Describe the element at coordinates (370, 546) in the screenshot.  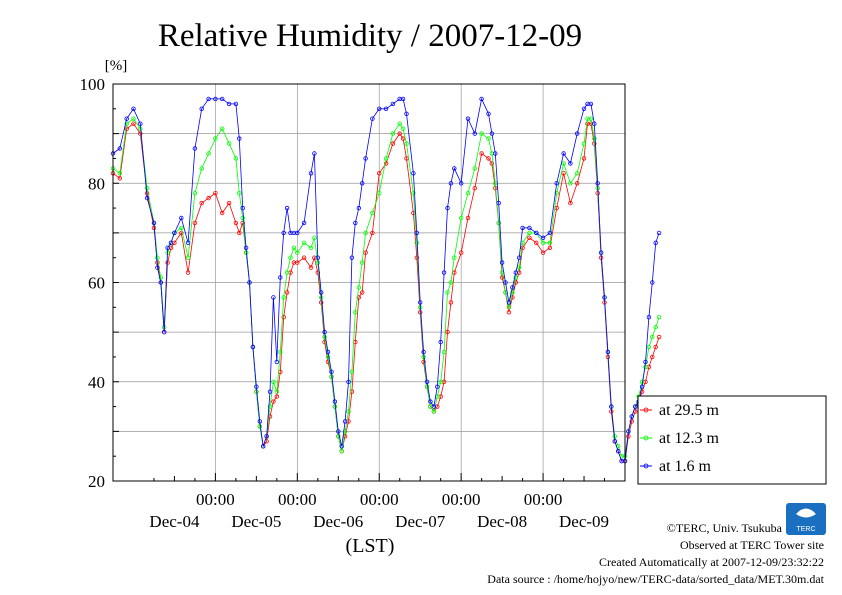
I see `x-axis-label: (LST)` at that location.